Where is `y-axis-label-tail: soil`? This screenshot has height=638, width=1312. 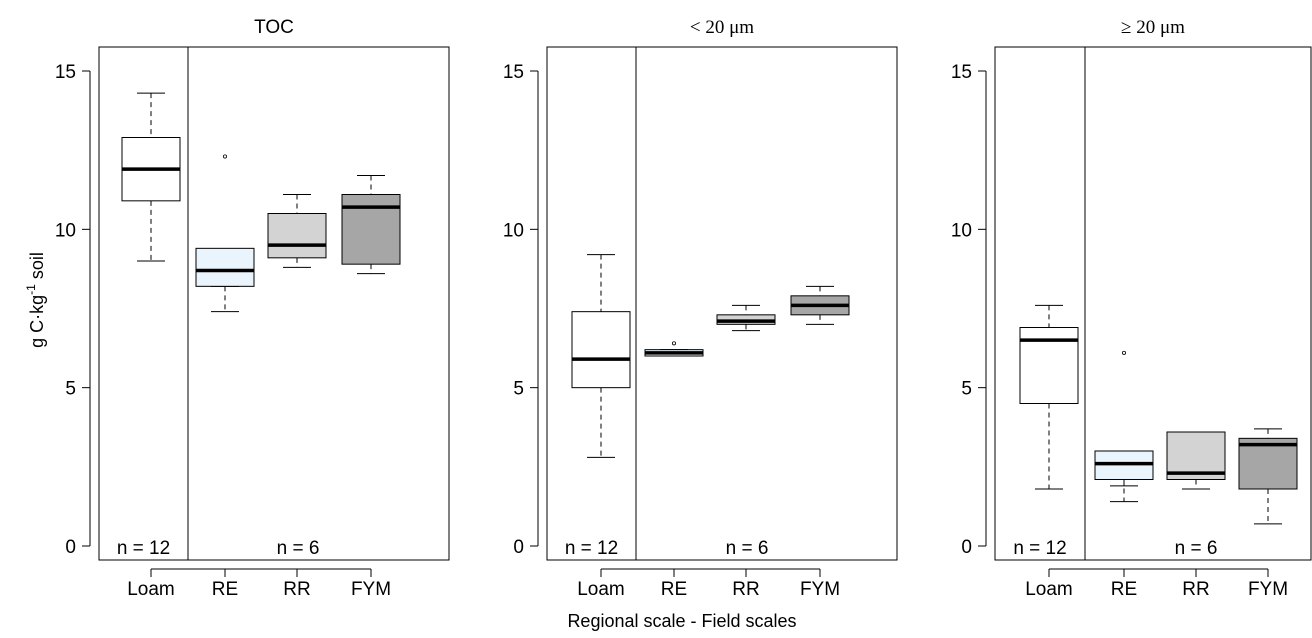 y-axis-label-tail: soil is located at coordinates (37, 268).